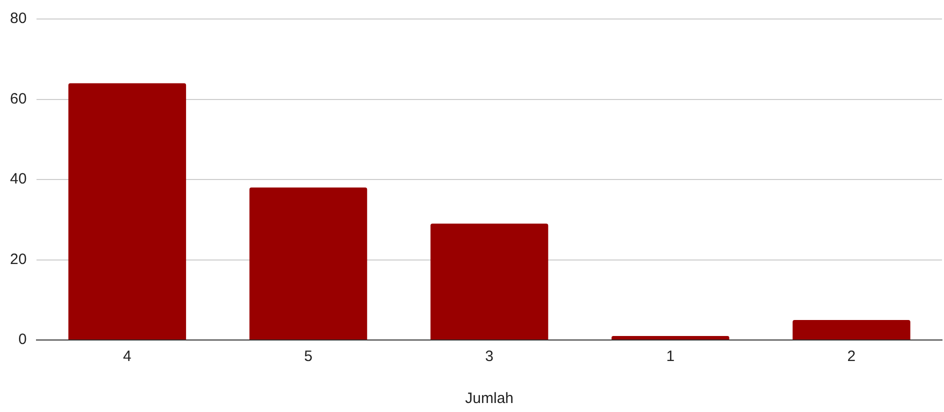 This screenshot has width=944, height=412. Describe the element at coordinates (18, 259) in the screenshot. I see `y-tick-label: 20` at that location.